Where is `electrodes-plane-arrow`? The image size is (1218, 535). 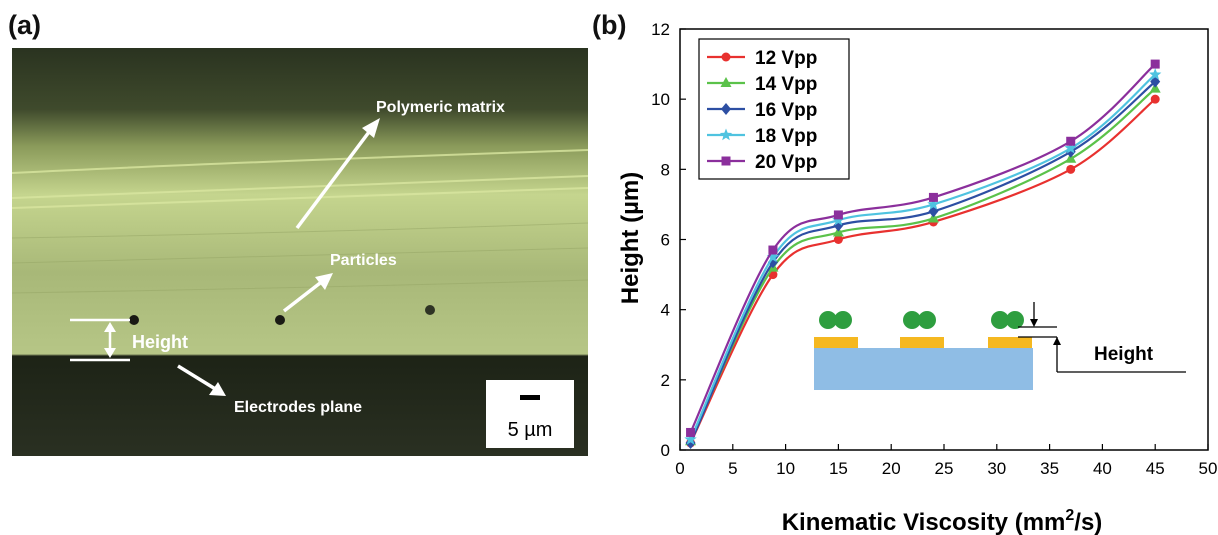 electrodes-plane-arrow is located at coordinates (201, 380).